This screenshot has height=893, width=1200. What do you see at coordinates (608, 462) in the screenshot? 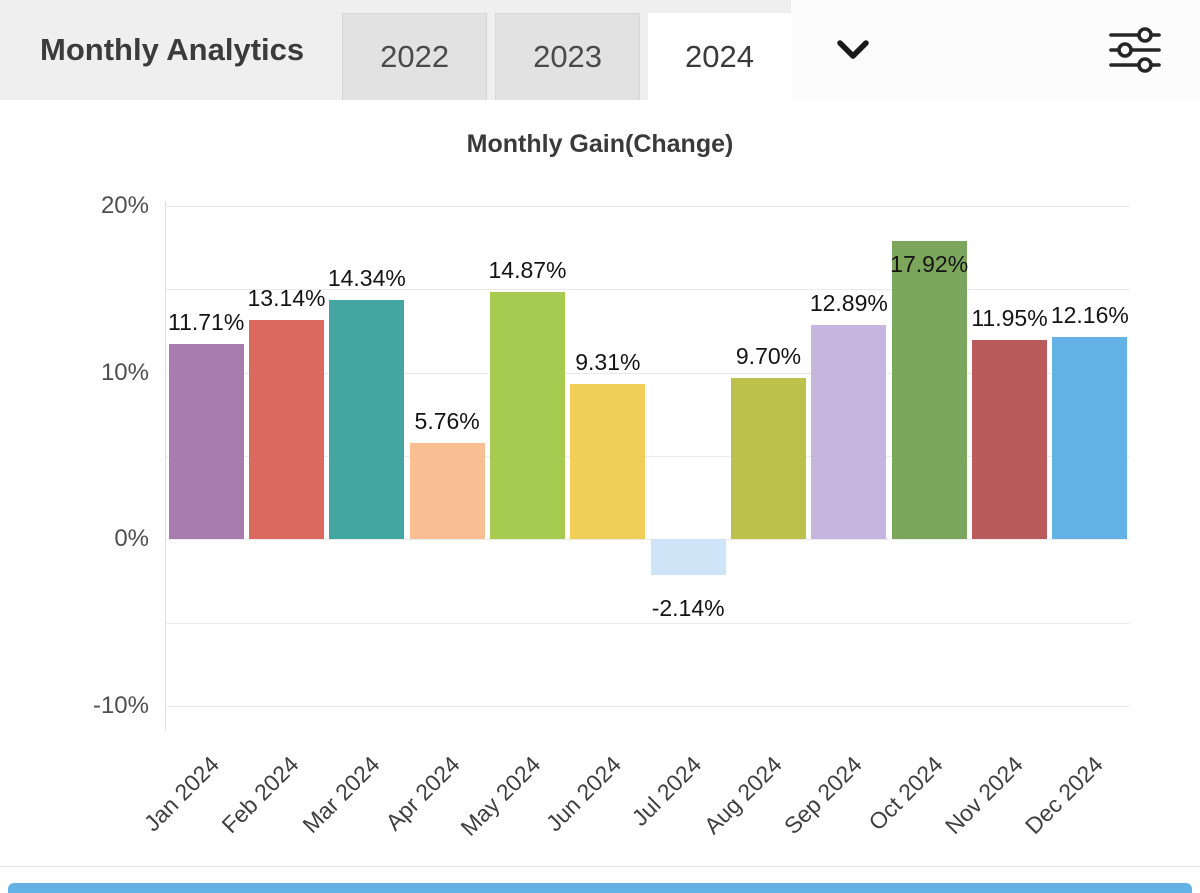
I see `bar-jun-2024` at bounding box center [608, 462].